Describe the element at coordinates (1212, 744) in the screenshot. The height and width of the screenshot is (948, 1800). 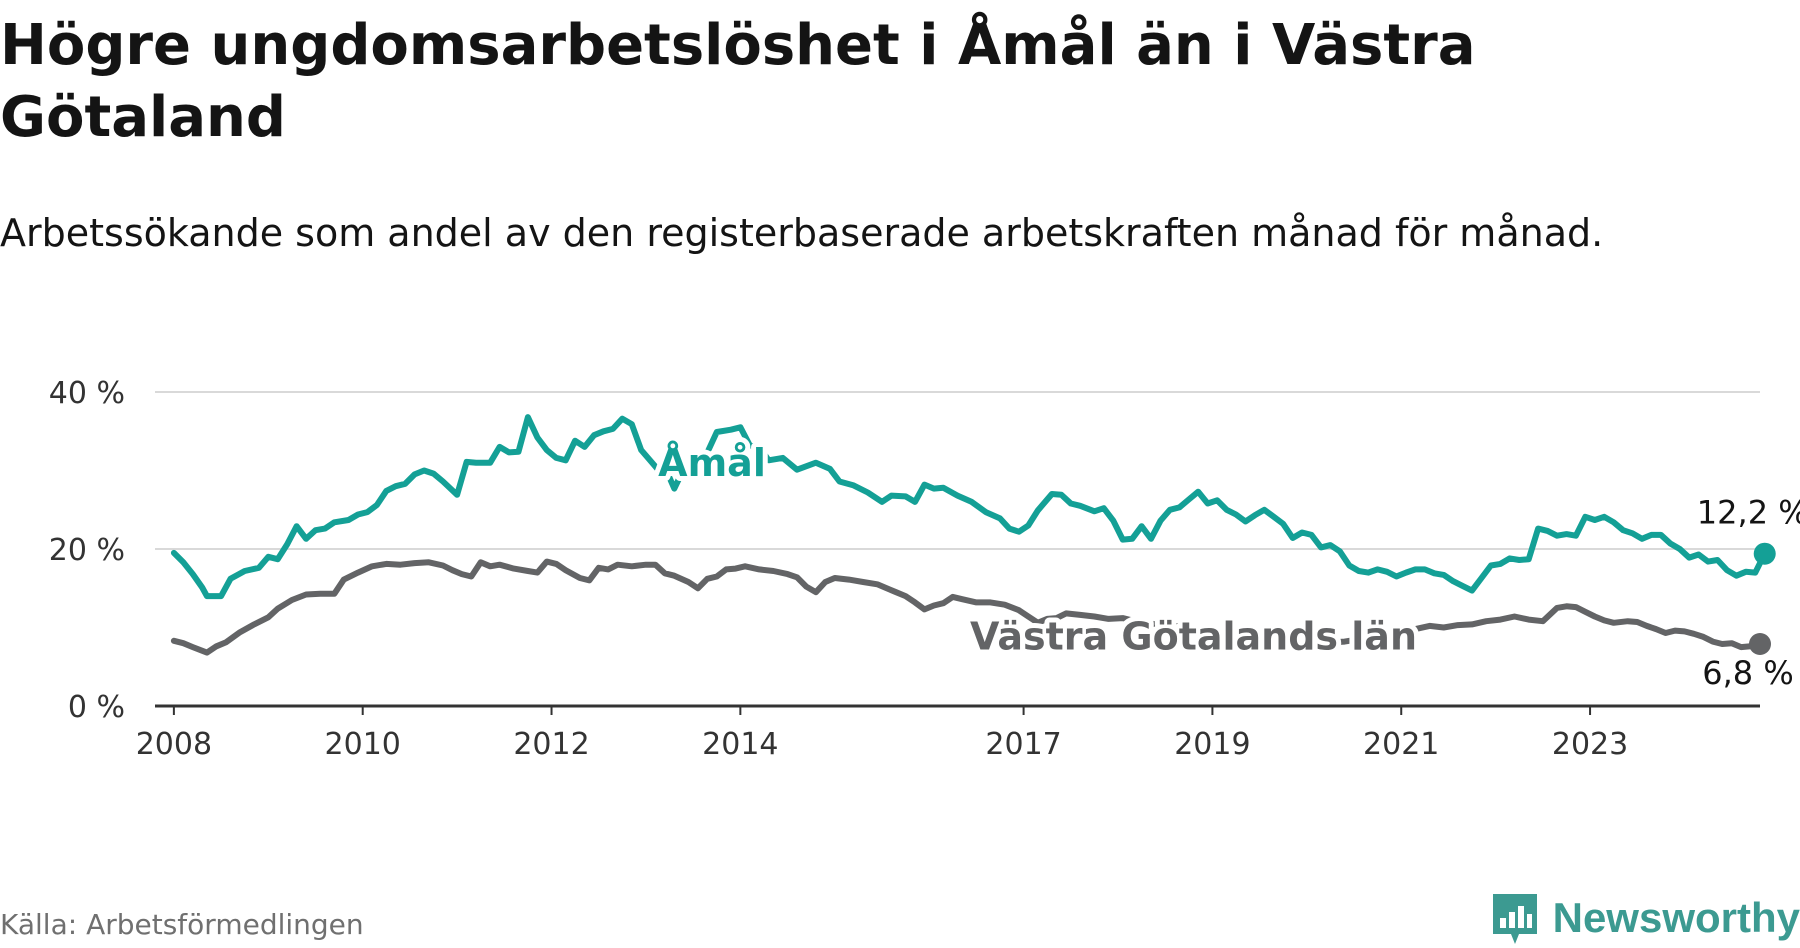
I see `x-tick-label: 2019` at that location.